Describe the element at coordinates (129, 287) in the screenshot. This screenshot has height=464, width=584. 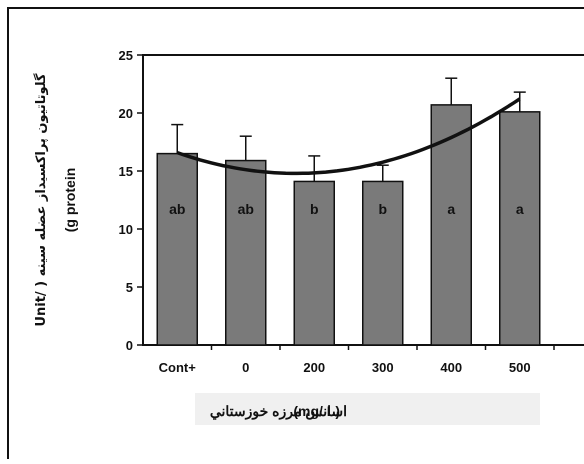
I see `y-tick-label-1: 5` at that location.